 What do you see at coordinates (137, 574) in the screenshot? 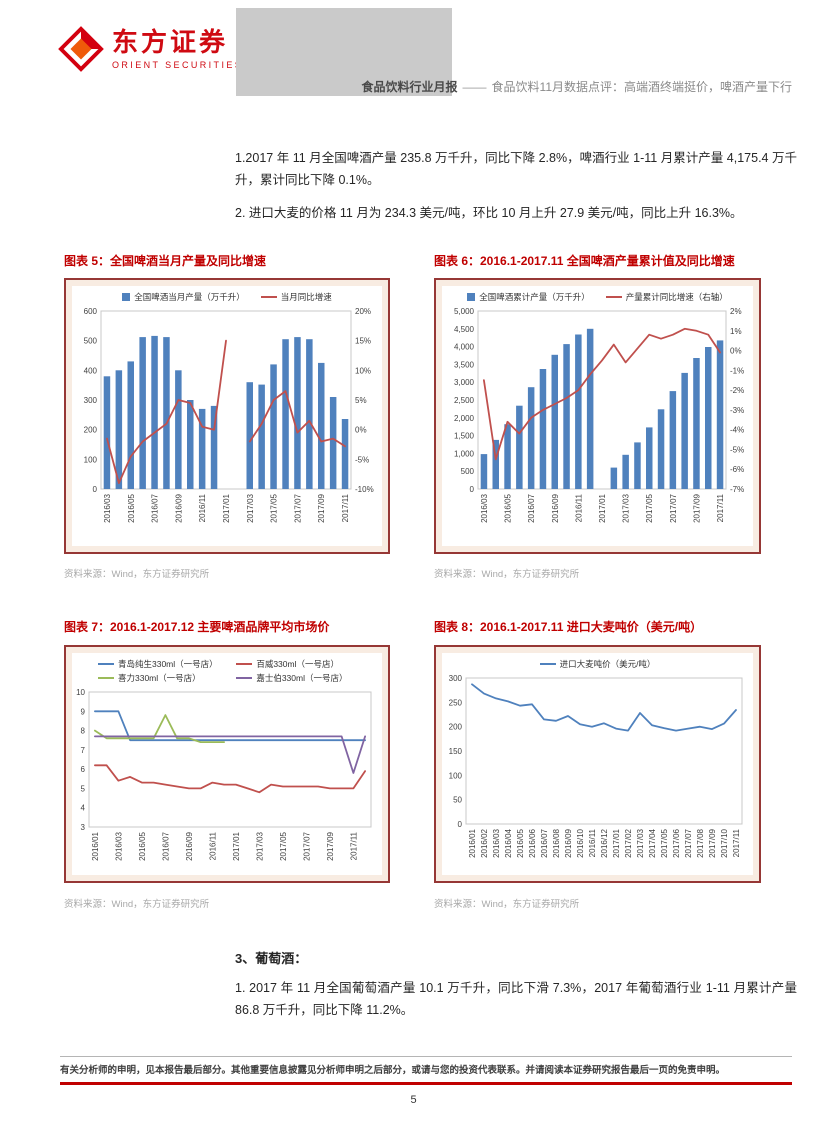
I see `figure-5-source: 资料来源：Wind，东方证券研究所` at bounding box center [137, 574].